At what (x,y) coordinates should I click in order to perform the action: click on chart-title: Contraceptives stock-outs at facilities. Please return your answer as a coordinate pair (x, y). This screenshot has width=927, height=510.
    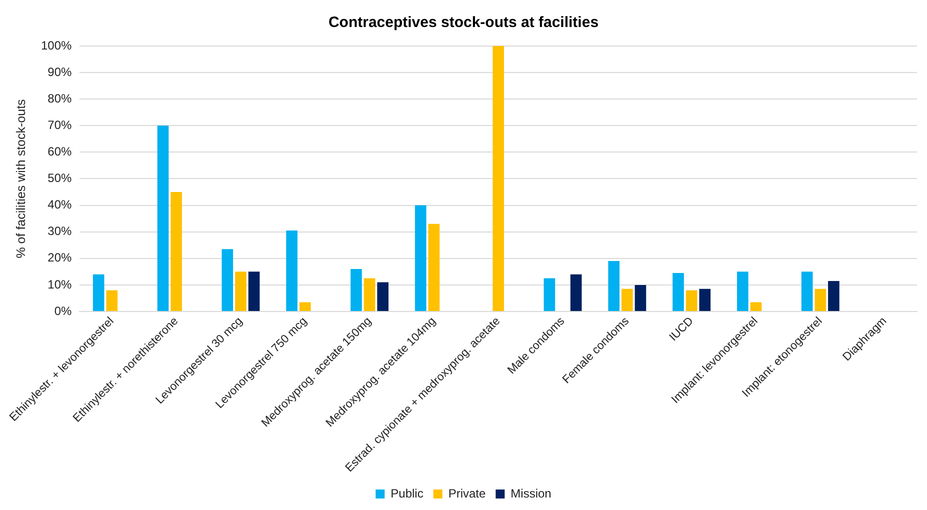
    Looking at the image, I should click on (463, 23).